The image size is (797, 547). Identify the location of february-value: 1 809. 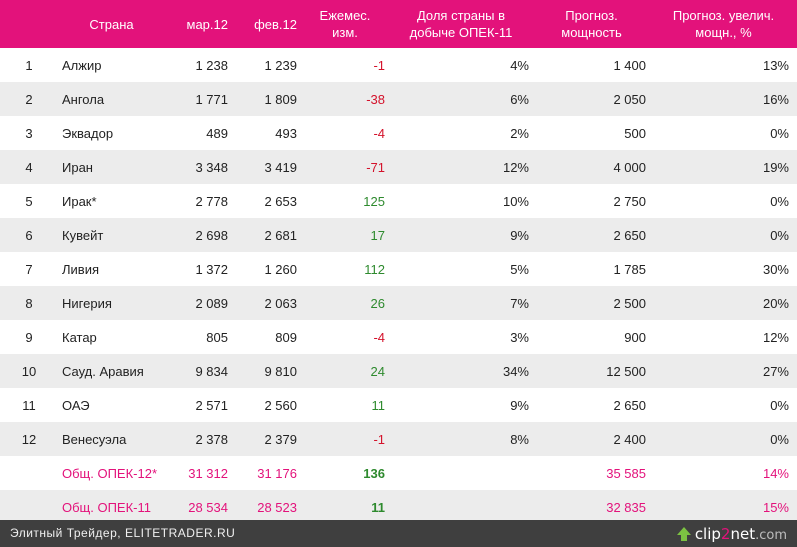
(280, 99).